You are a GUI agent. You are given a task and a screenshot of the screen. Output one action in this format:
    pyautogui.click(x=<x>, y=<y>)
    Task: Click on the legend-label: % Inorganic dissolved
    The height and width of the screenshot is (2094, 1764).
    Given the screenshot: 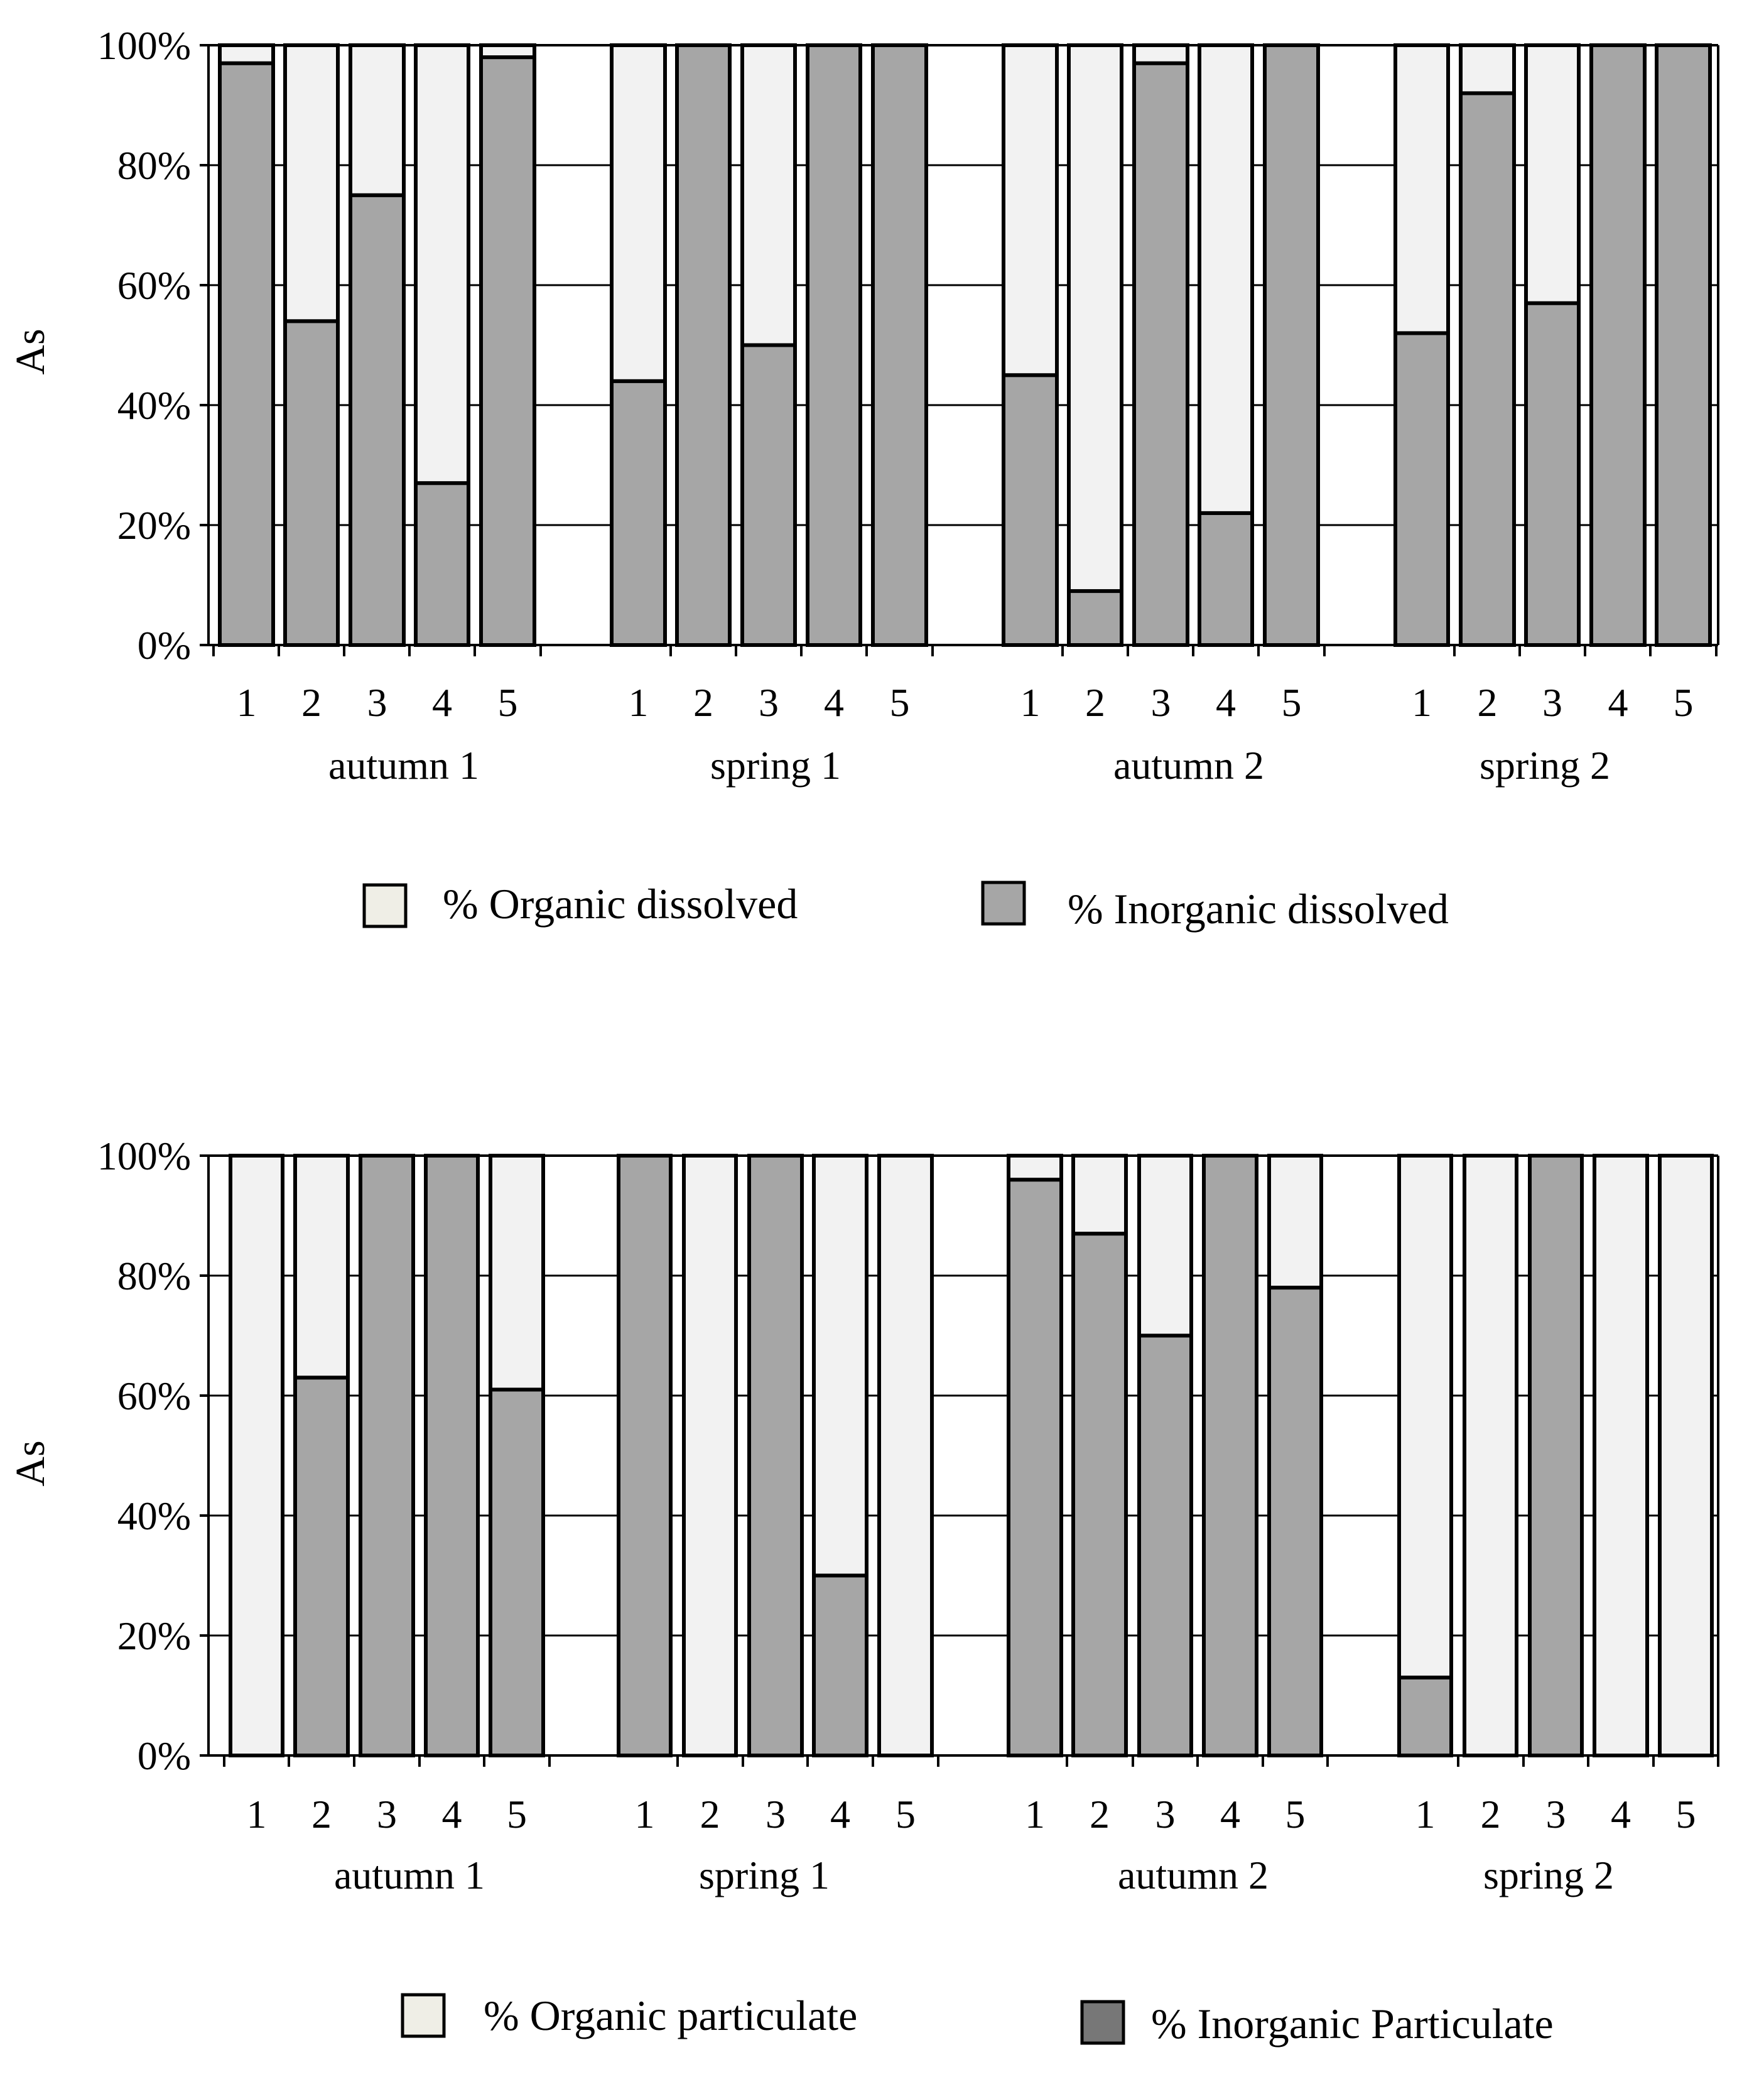 What is the action you would take?
    pyautogui.click(x=1259, y=909)
    